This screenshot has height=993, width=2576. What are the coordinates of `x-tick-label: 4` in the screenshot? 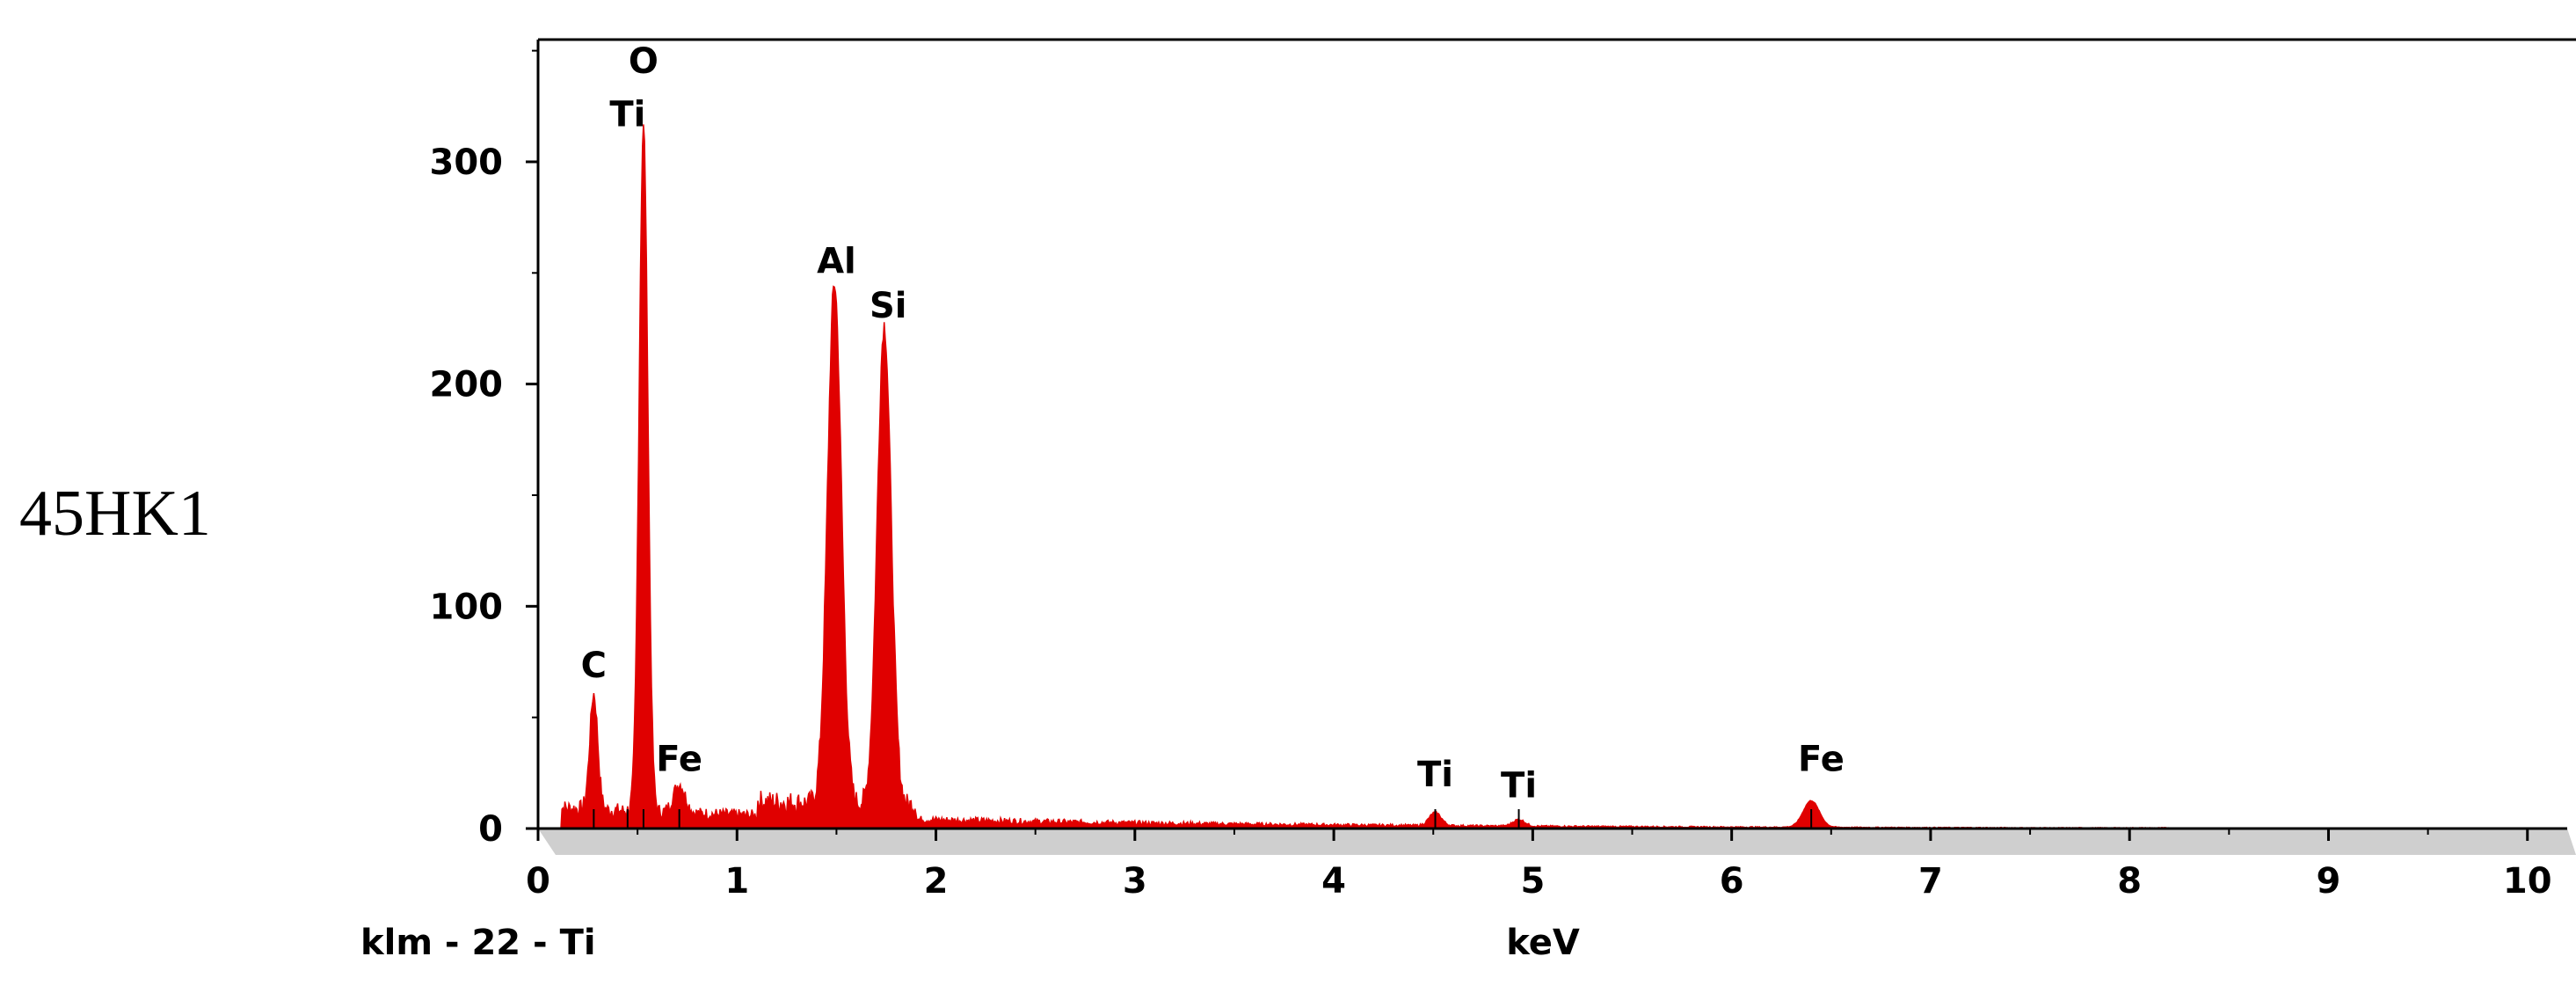 It's located at (1333, 881).